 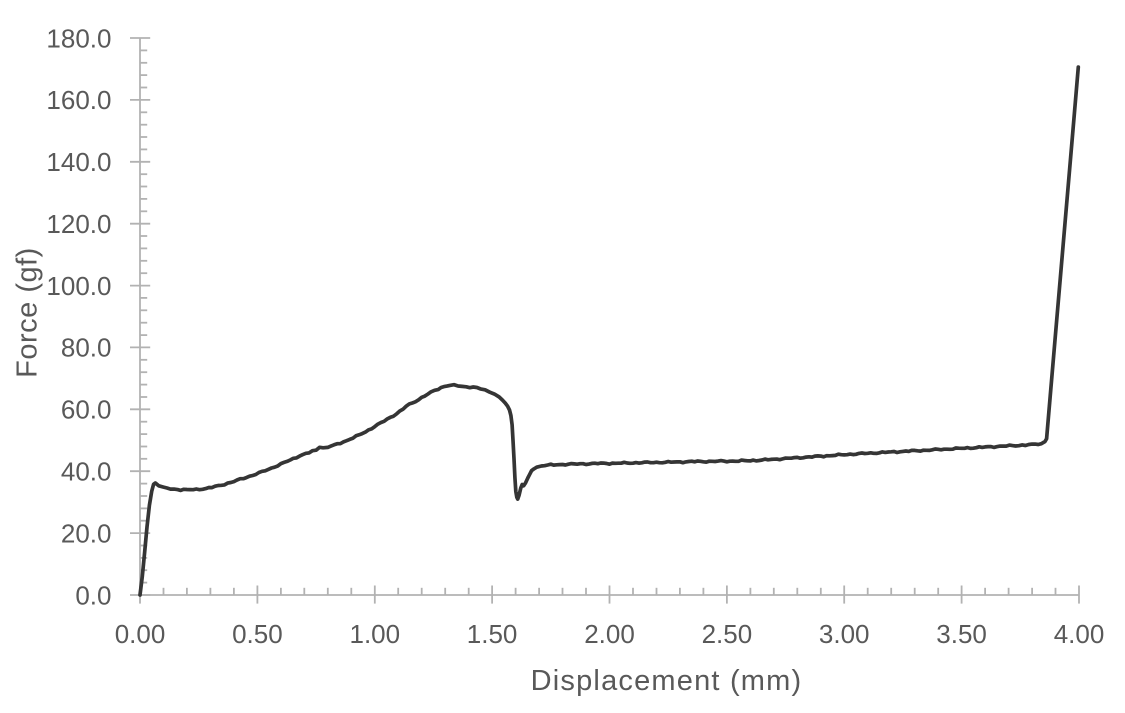 What do you see at coordinates (78, 38) in the screenshot?
I see `svg-text: 180.0` at bounding box center [78, 38].